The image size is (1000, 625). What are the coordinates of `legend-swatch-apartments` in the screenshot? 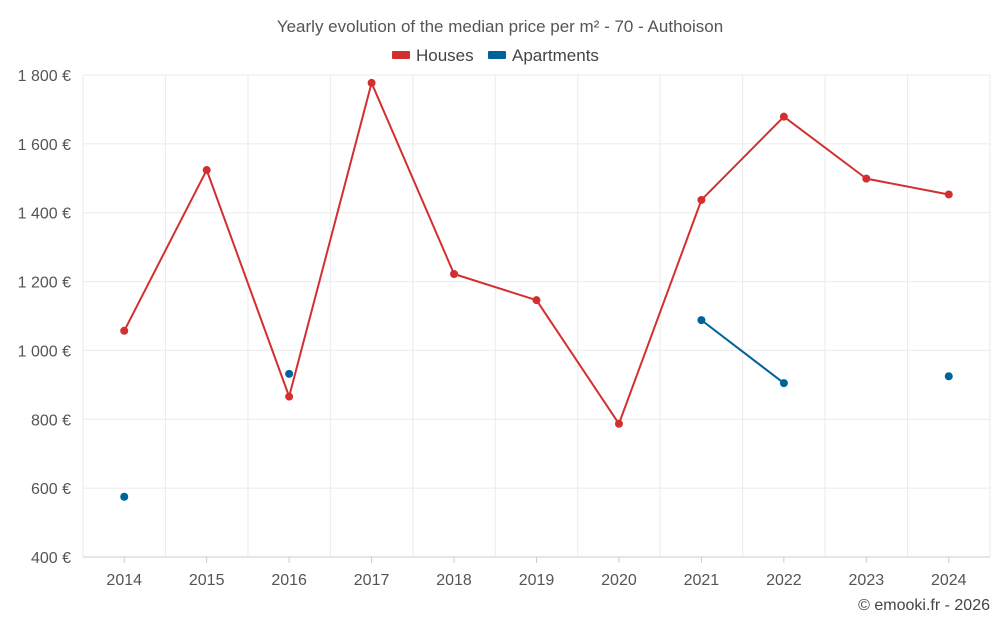 It's located at (497, 55).